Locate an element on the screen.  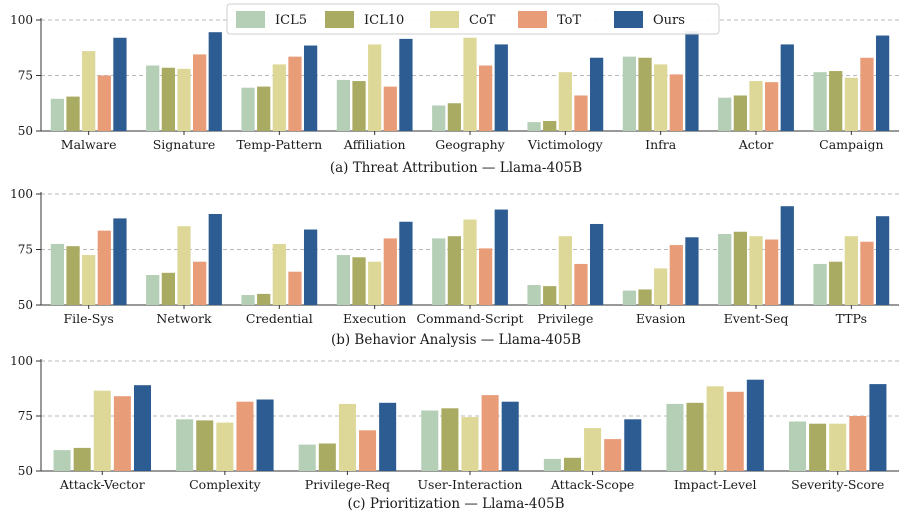
x-tick-label: Privilege is located at coordinates (565, 318).